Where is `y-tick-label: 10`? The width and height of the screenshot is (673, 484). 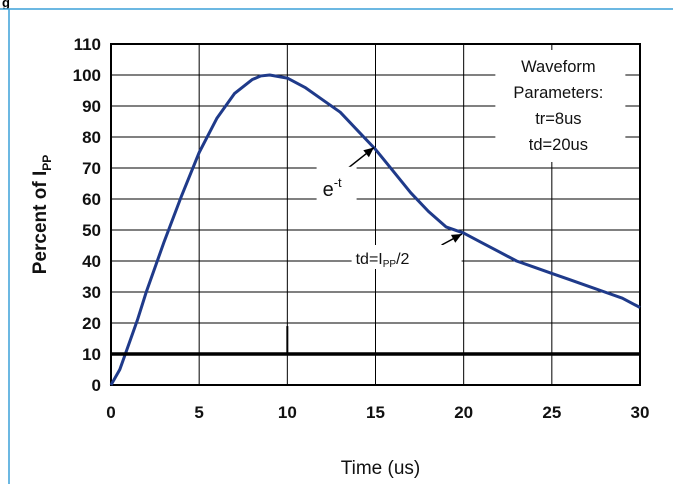
y-tick-label: 10 is located at coordinates (91, 354).